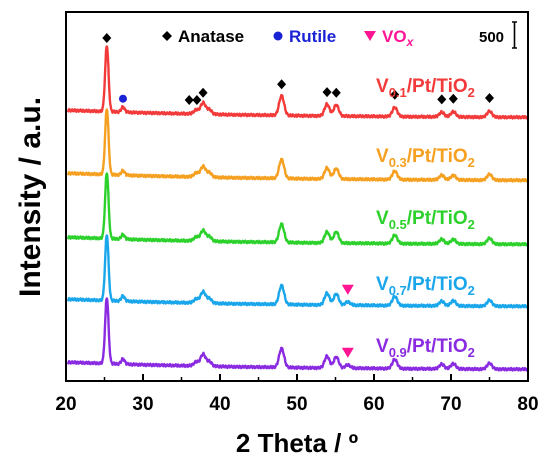 Image resolution: width=550 pixels, height=470 pixels. Describe the element at coordinates (398, 224) in the screenshot. I see `series-label-sub: 0.5` at that location.